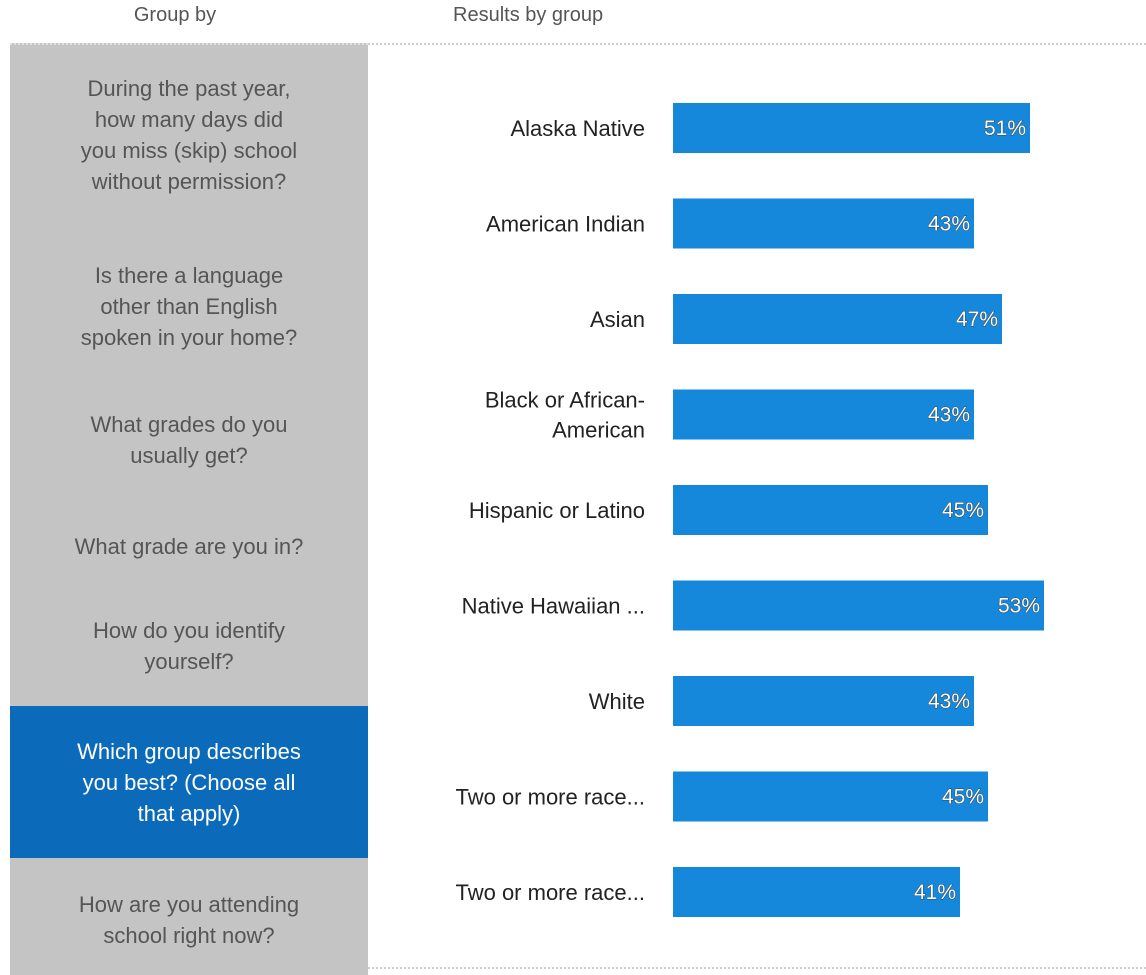  I want to click on sidebar-item-label: How do you identify yourself?, so click(189, 646).